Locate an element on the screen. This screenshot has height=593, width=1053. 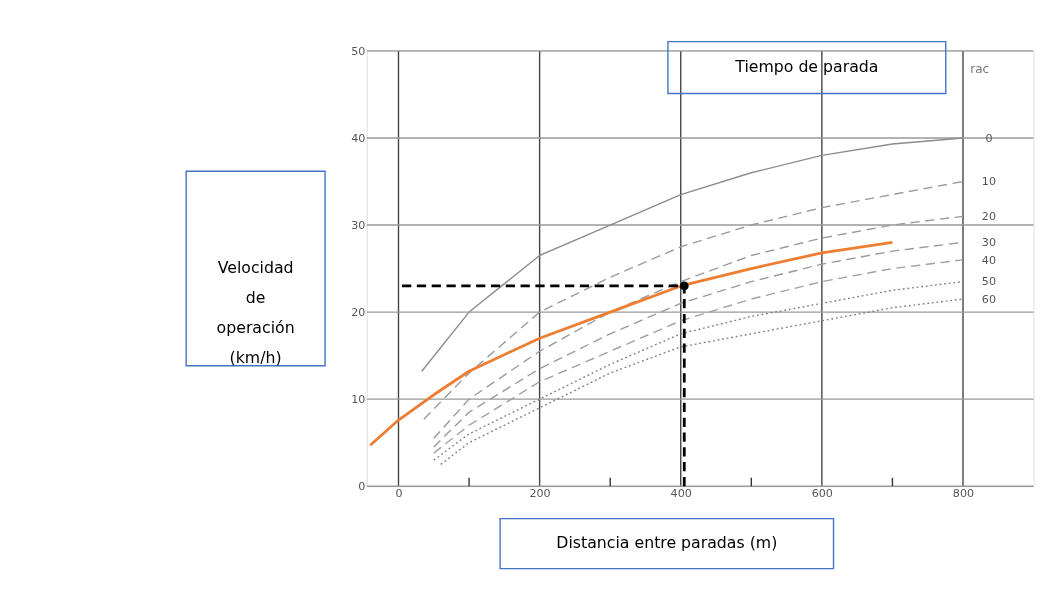
x-tick-label: 400 is located at coordinates (681, 493).